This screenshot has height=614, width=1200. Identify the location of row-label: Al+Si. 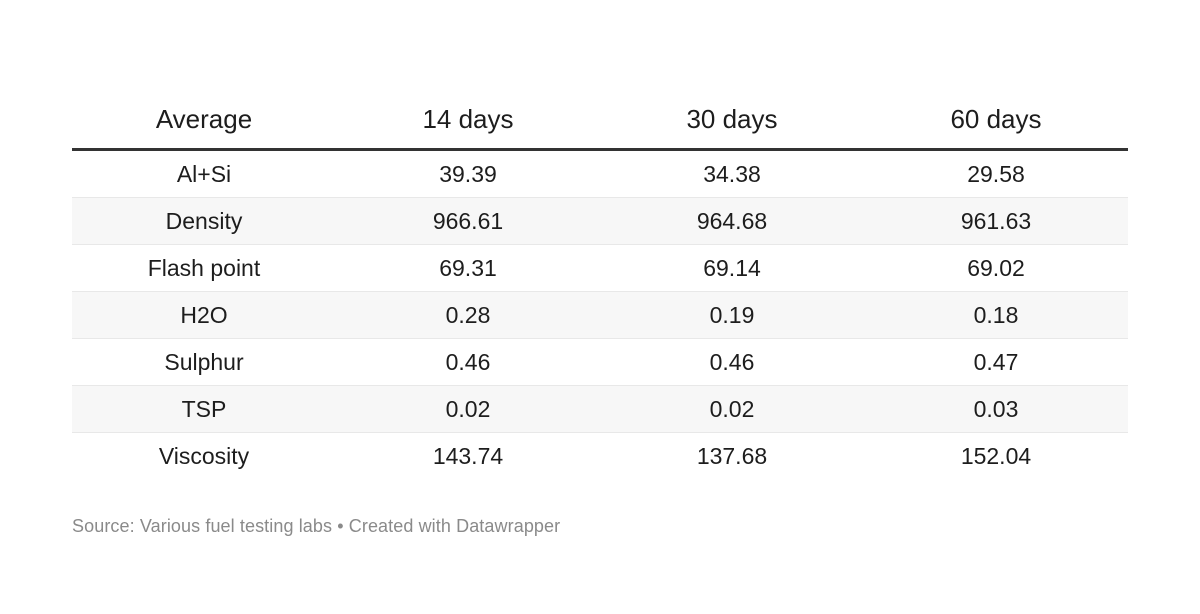
(204, 173).